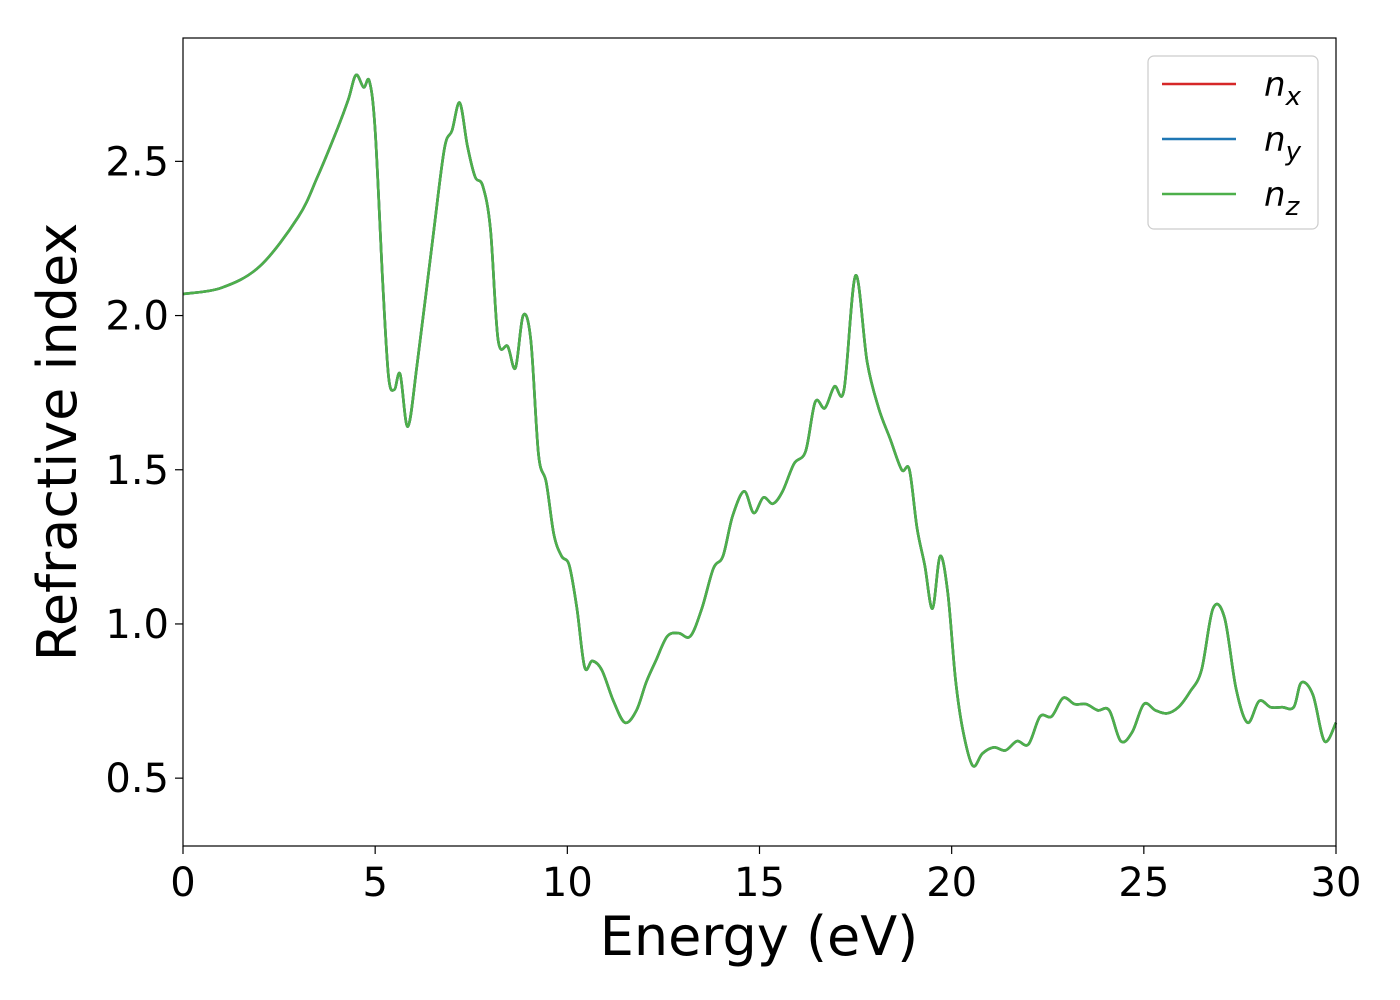 Image resolution: width=1400 pixels, height=1000 pixels. Describe the element at coordinates (182, 883) in the screenshot. I see `x-tick-label: 0` at that location.